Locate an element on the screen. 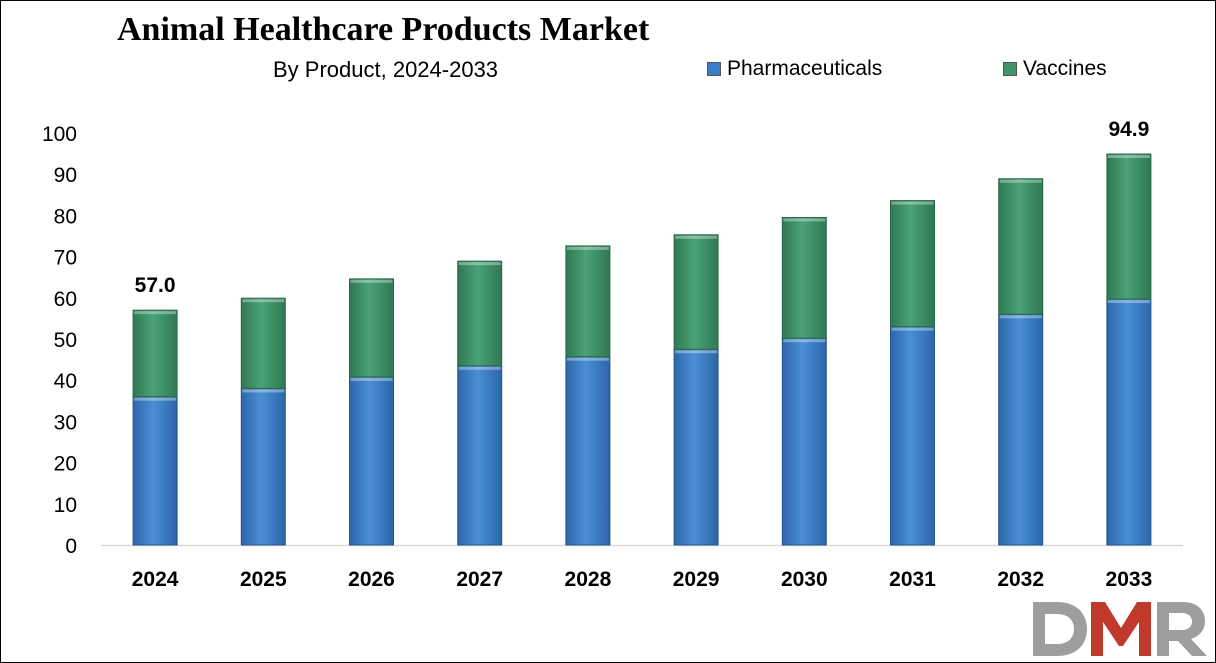 This screenshot has height=663, width=1216. bar-rect-pharmaceuticals-2030 is located at coordinates (804, 441).